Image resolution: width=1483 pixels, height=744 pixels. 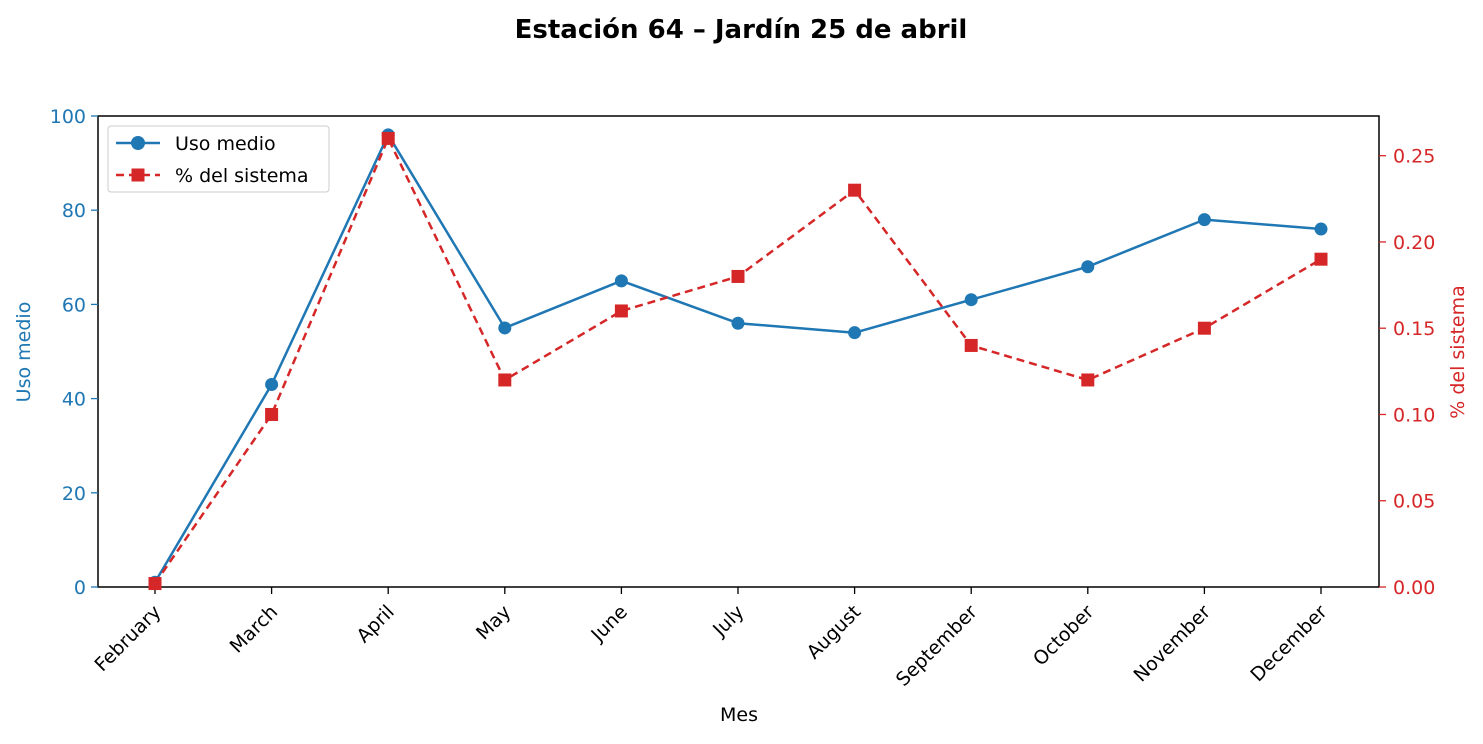 I want to click on x-tick-label: June, so click(x=609, y=624).